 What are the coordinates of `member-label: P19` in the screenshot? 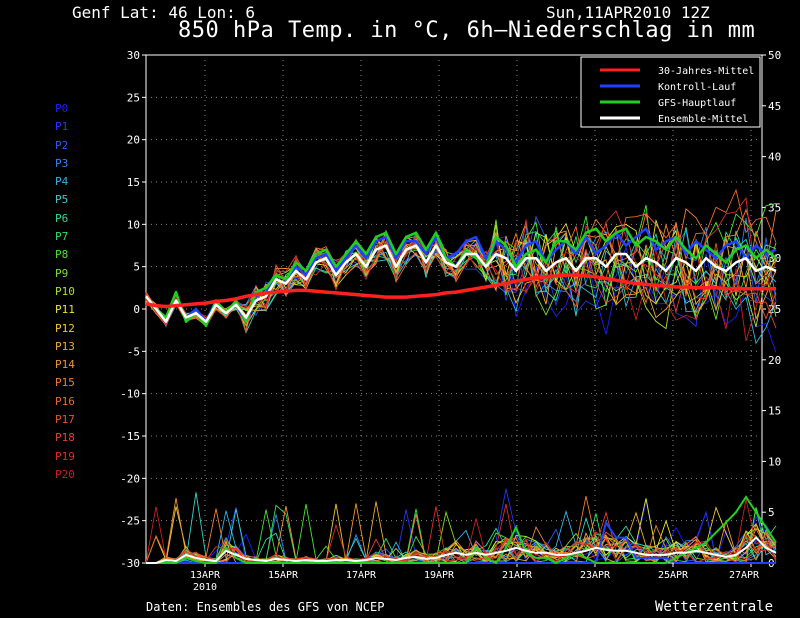 It's located at (65, 456).